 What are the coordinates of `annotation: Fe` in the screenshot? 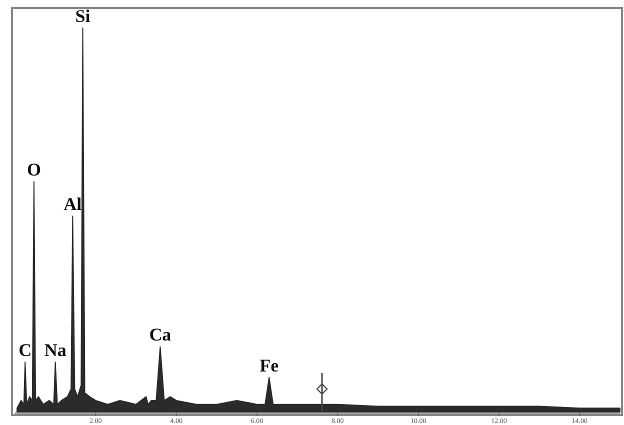 It's located at (269, 365).